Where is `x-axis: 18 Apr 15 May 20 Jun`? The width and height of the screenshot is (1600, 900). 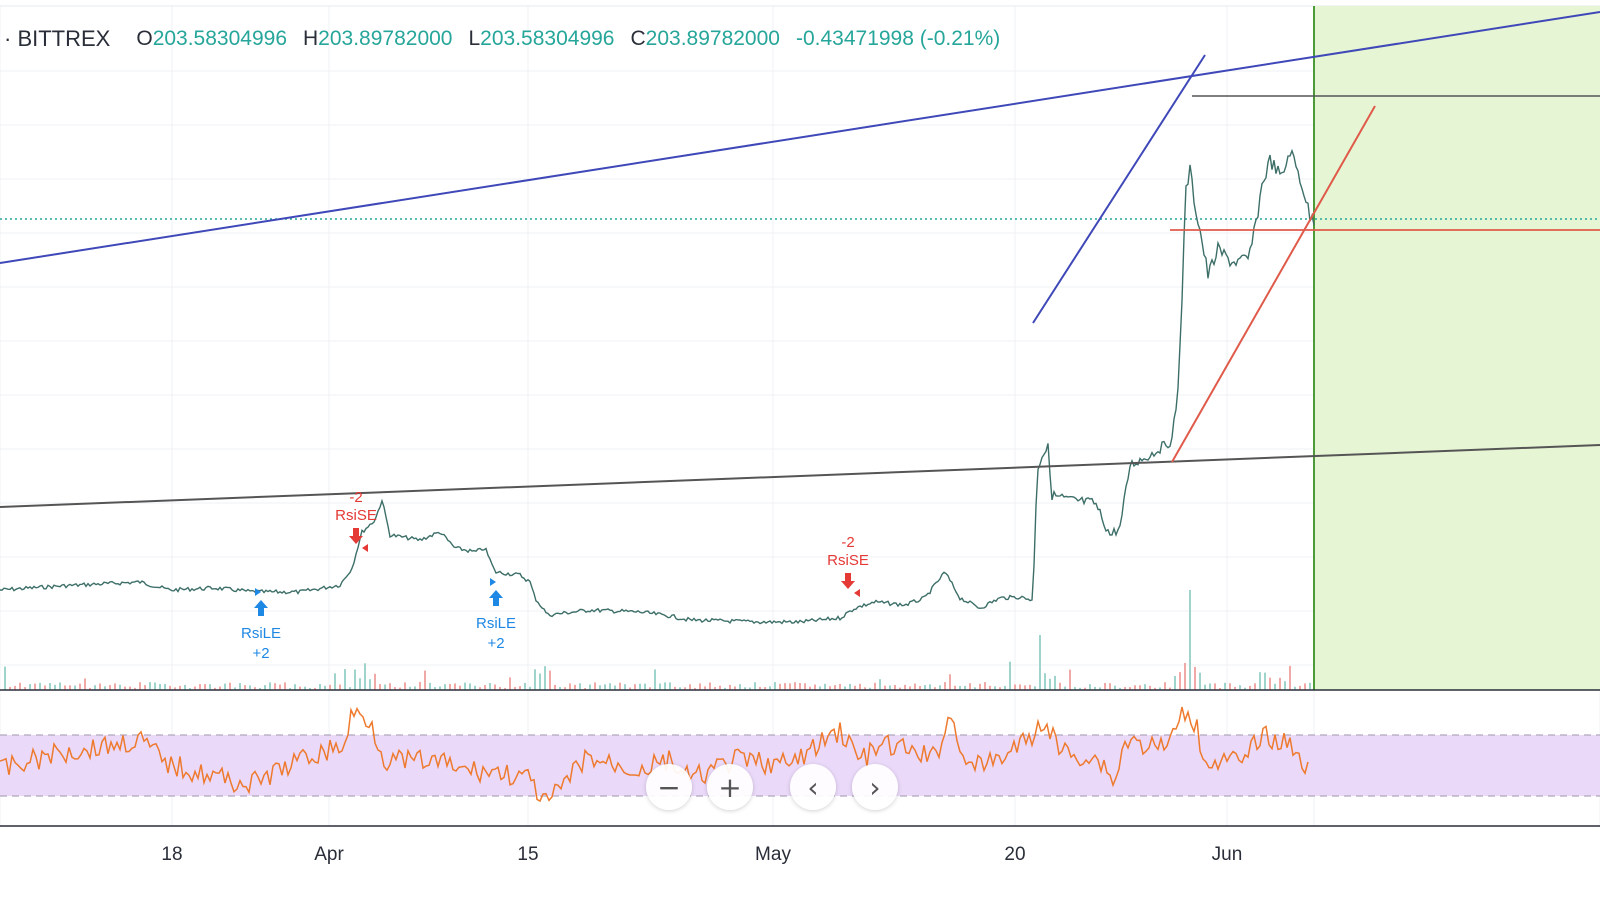 x-axis: 18 Apr 15 May 20 Jun is located at coordinates (701, 854).